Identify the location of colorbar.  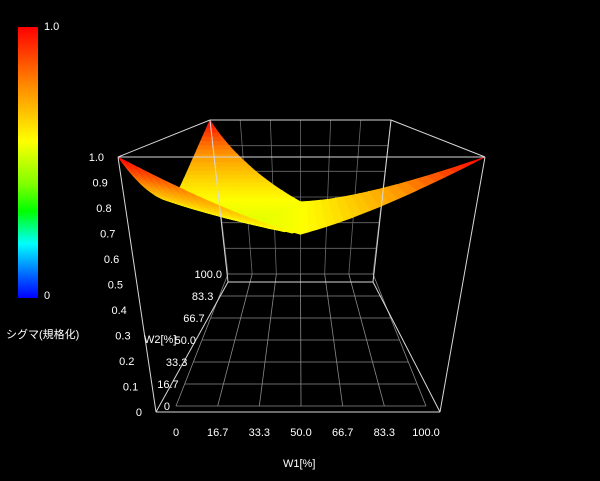
(28, 162).